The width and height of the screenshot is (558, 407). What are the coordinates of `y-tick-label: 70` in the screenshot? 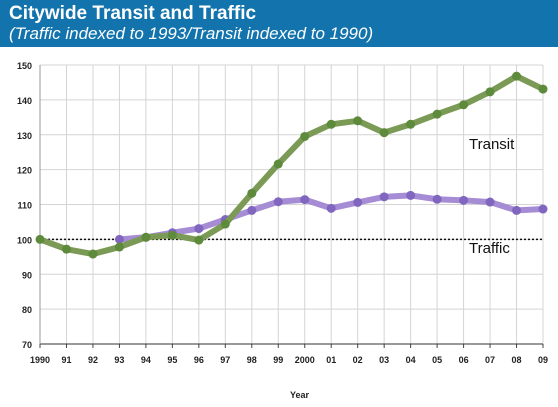 It's located at (27, 345).